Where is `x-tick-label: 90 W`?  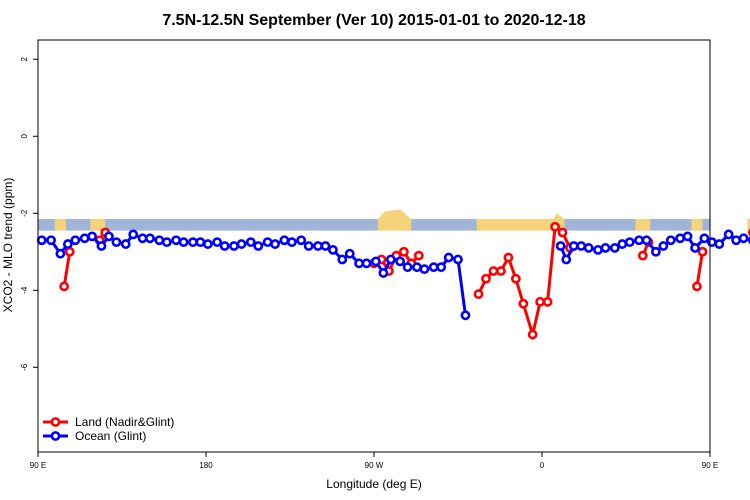 x-tick-label: 90 W is located at coordinates (374, 465).